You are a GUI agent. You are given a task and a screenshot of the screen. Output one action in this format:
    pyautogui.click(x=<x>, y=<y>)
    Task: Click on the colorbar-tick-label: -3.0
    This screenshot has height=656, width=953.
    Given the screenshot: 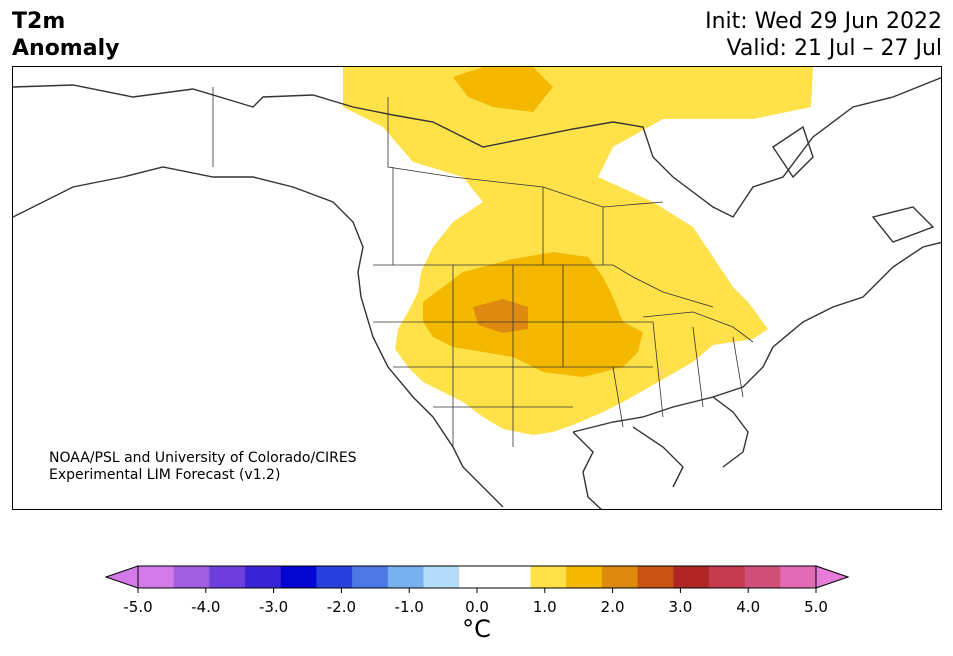 What is the action you would take?
    pyautogui.click(x=273, y=607)
    